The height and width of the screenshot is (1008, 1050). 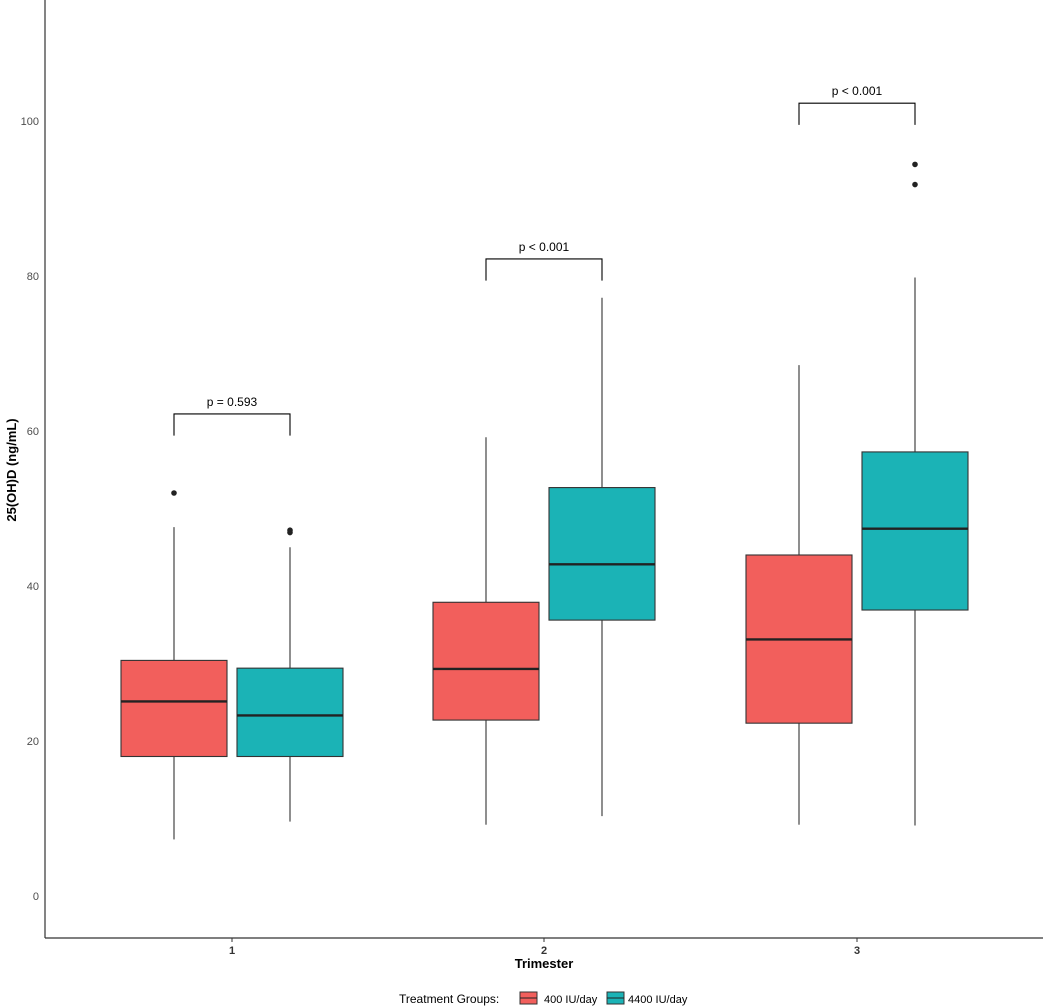 I want to click on p-value-label: p = 0.593, so click(x=232, y=402).